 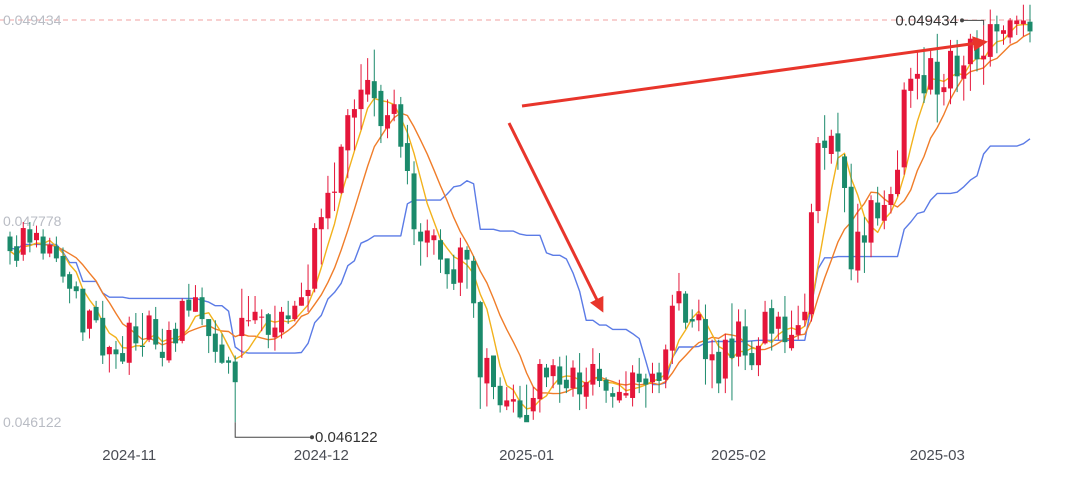 What do you see at coordinates (962, 20) in the screenshot?
I see `high-leader-dot` at bounding box center [962, 20].